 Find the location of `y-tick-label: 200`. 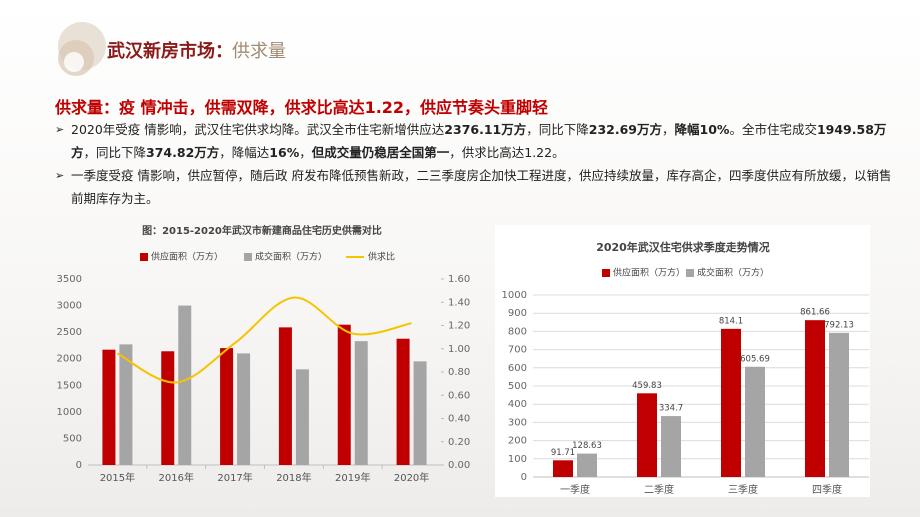

y-tick-label: 200 is located at coordinates (517, 441).